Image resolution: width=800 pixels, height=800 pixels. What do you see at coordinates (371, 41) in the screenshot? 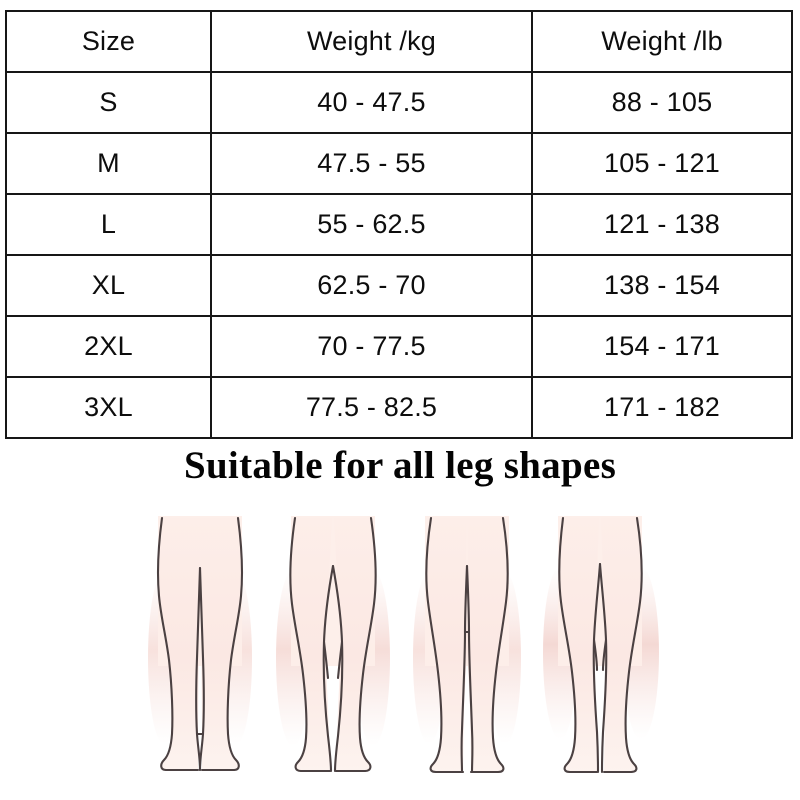
I see `column-header-weight-kg: Weight /kg` at bounding box center [371, 41].